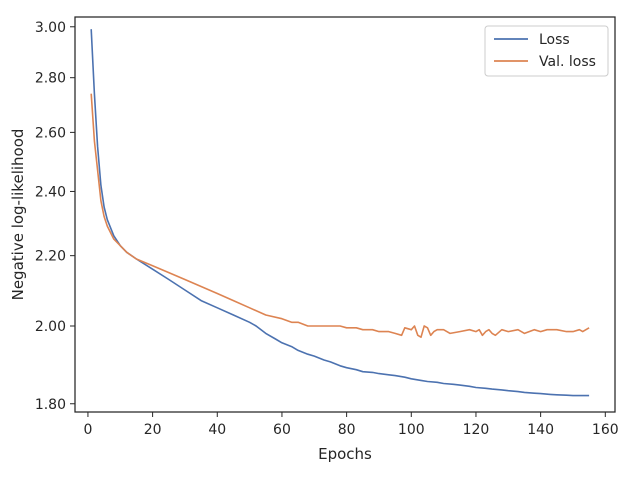 Image resolution: width=640 pixels, height=480 pixels. Describe the element at coordinates (50, 327) in the screenshot. I see `y-tick-label: 2.00` at that location.